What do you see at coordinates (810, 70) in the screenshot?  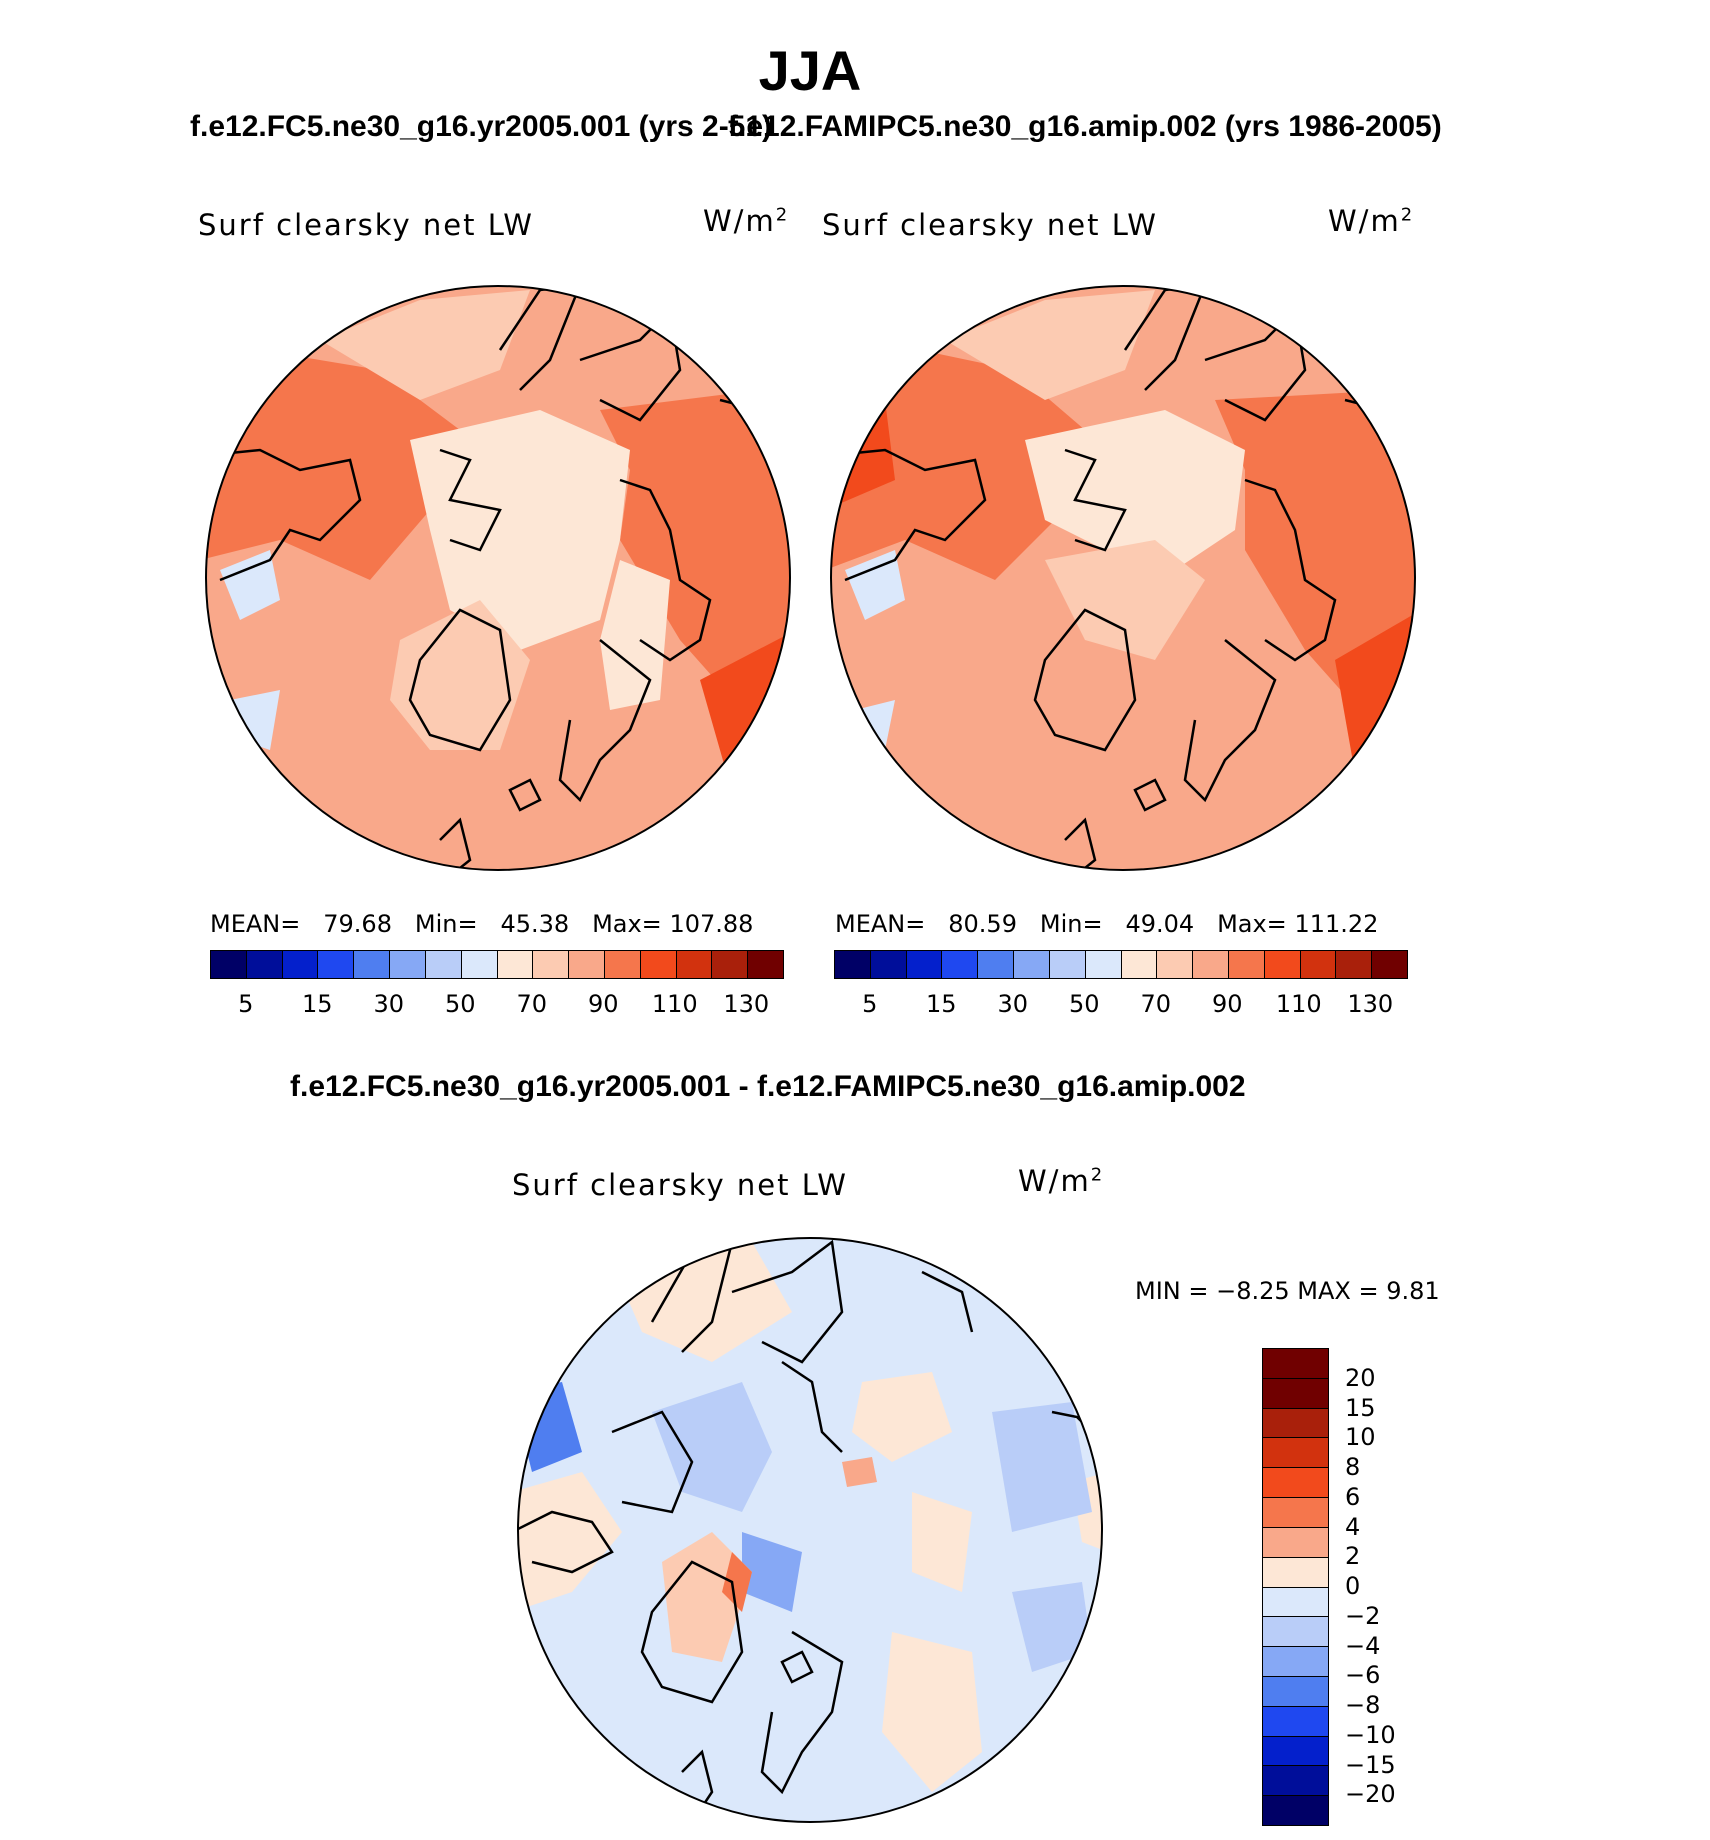 I see `main-title: JJA` at bounding box center [810, 70].